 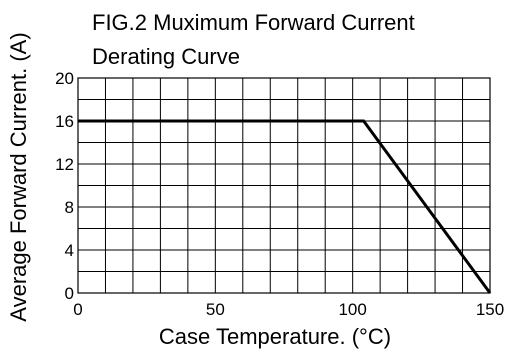 I want to click on y-tick-label: 8, so click(x=69, y=207).